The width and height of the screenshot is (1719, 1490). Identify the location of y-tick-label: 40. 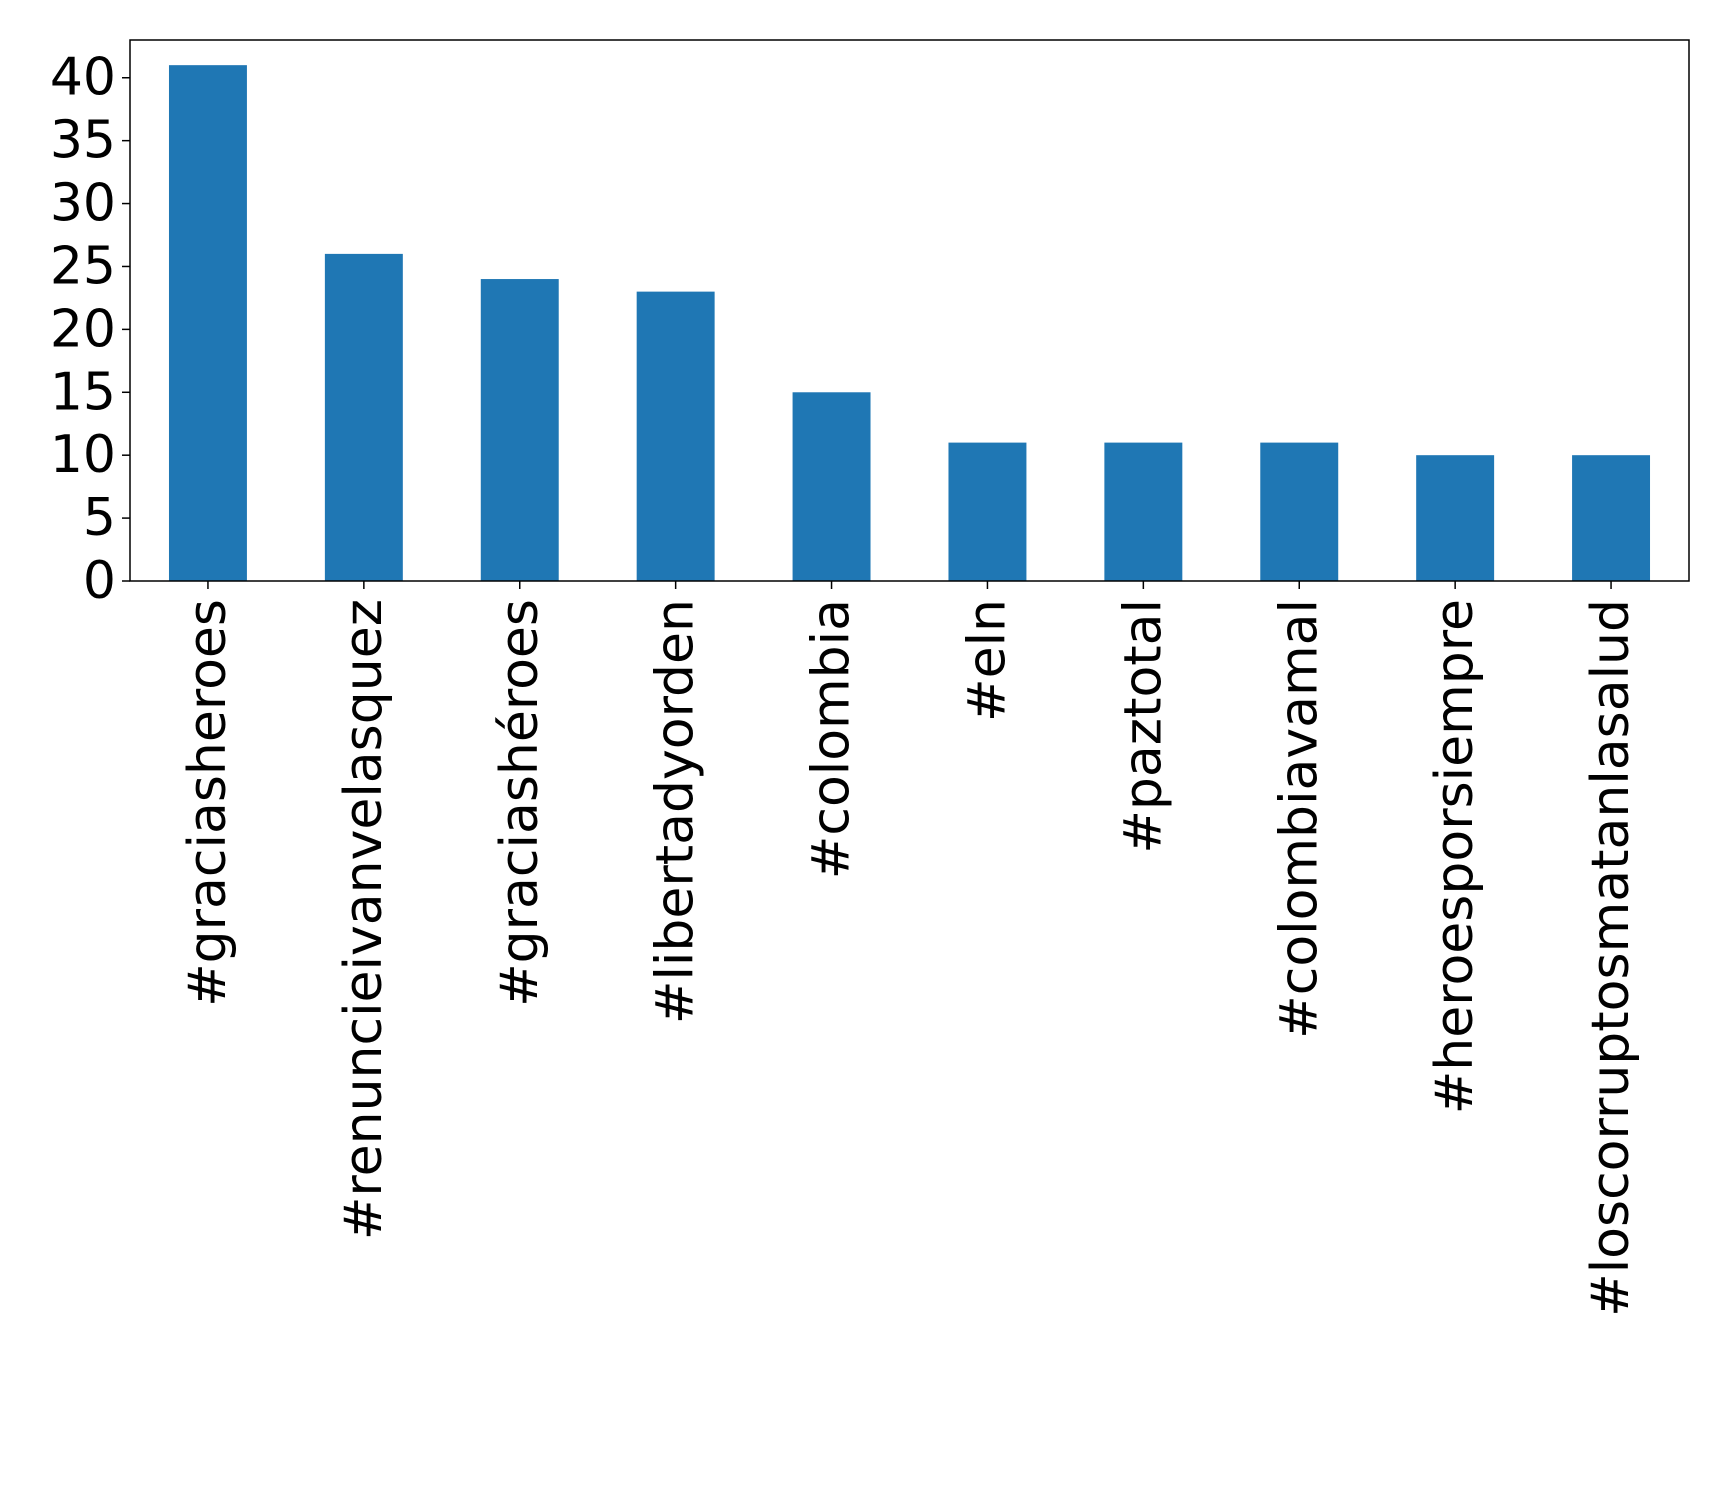
(83, 78).